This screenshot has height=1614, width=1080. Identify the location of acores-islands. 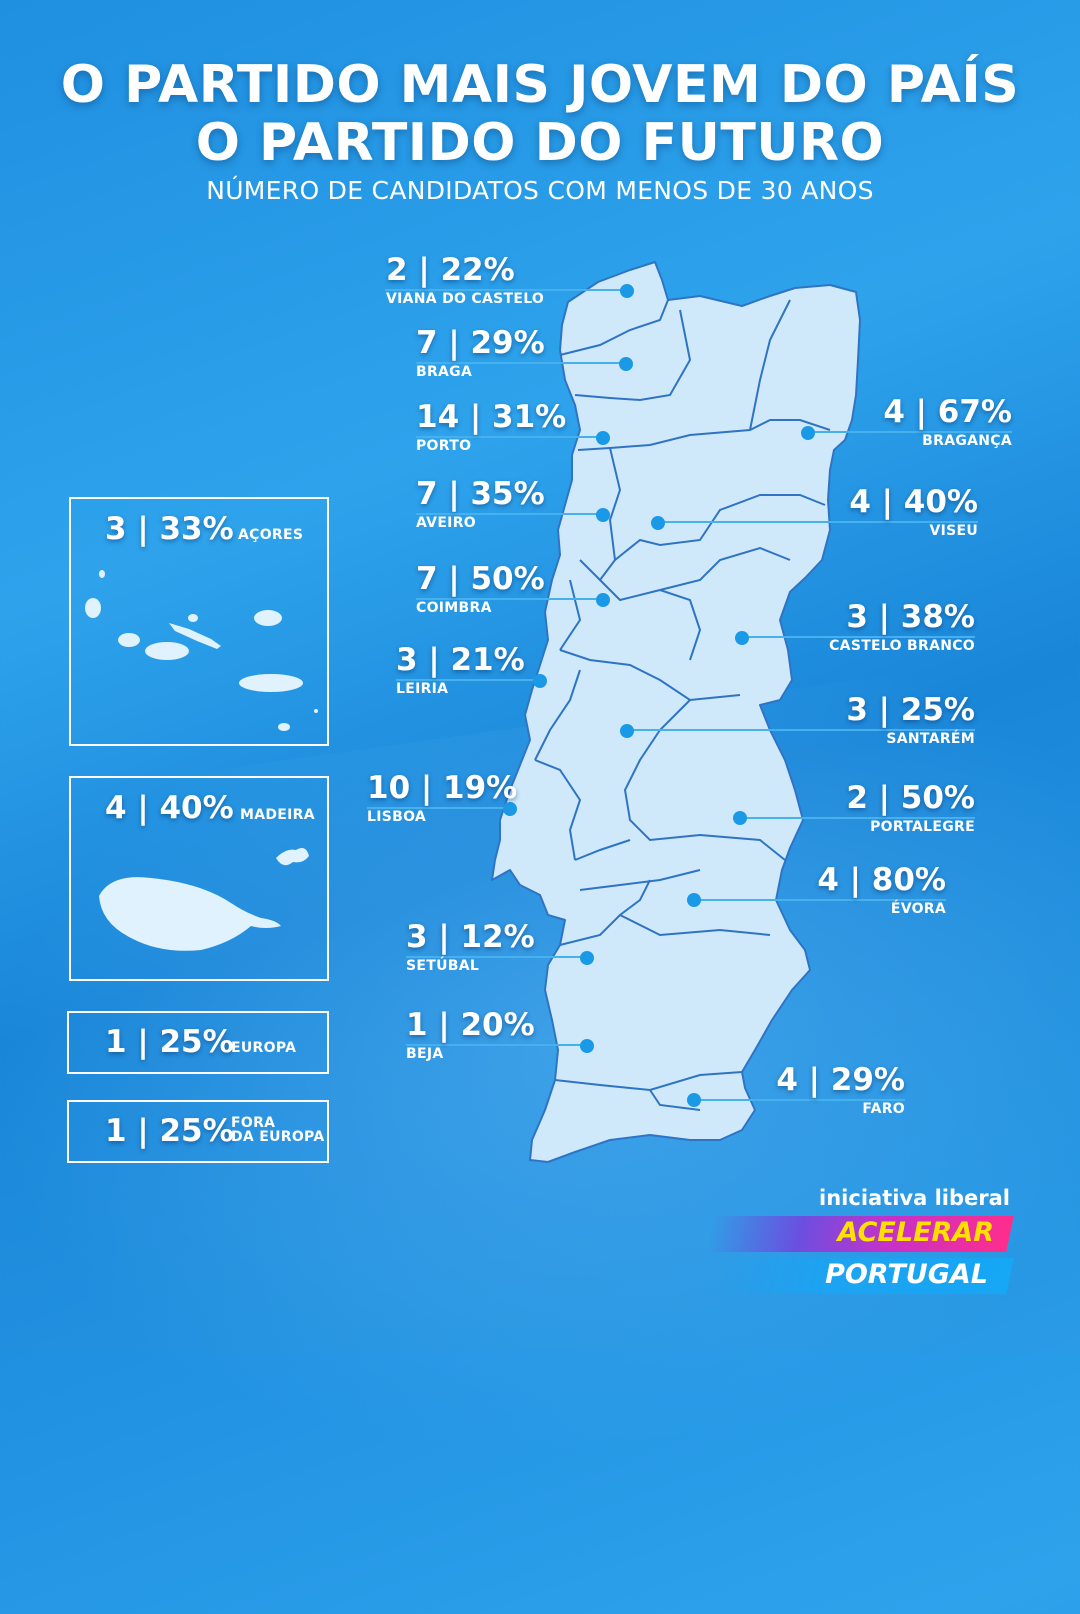
(201, 650).